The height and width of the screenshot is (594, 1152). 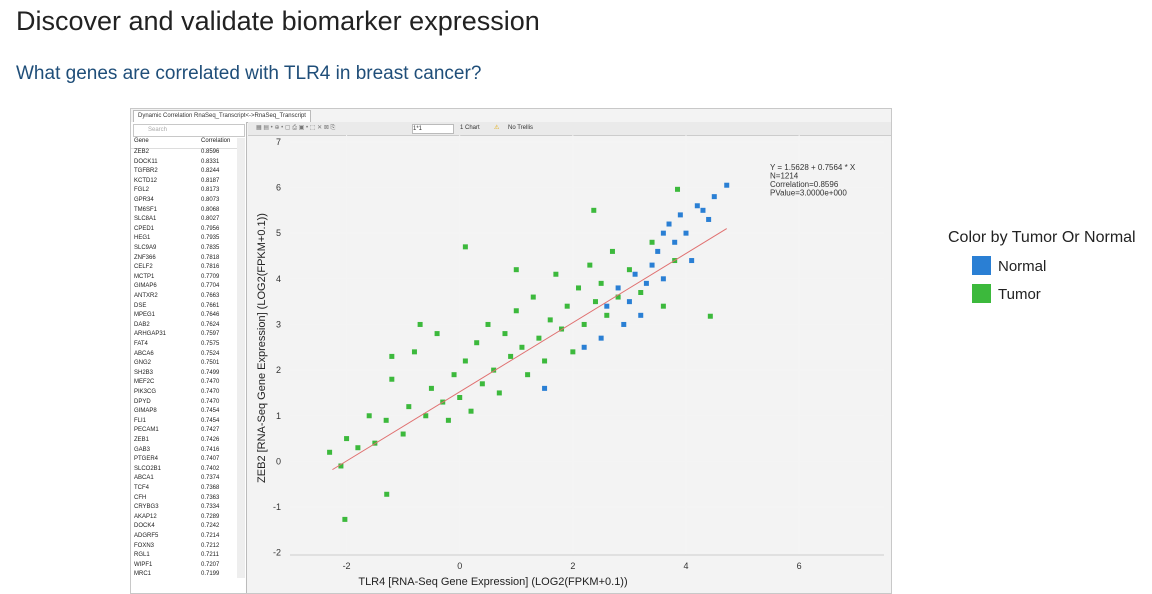 What do you see at coordinates (184, 538) in the screenshot?
I see `table-row: ADGRF5 0.7214` at bounding box center [184, 538].